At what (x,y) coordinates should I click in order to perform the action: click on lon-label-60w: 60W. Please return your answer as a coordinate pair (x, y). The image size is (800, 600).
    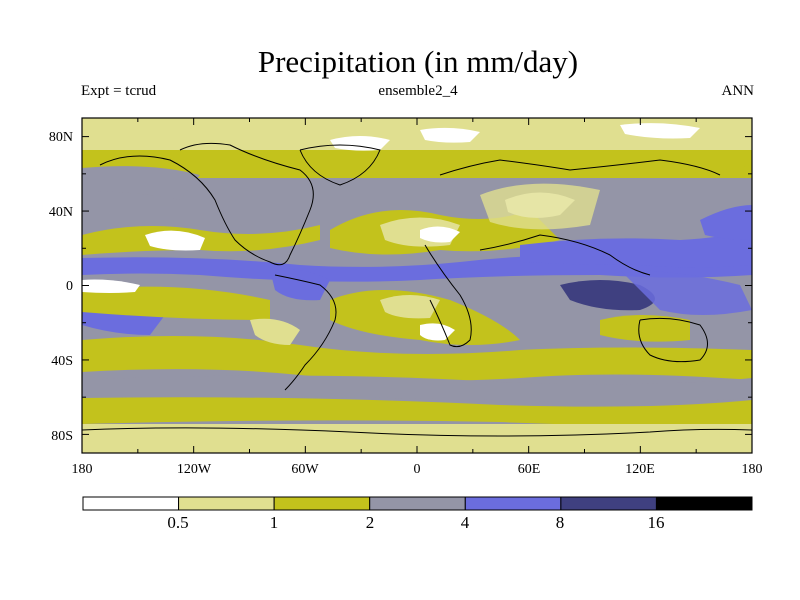
    Looking at the image, I should click on (305, 469).